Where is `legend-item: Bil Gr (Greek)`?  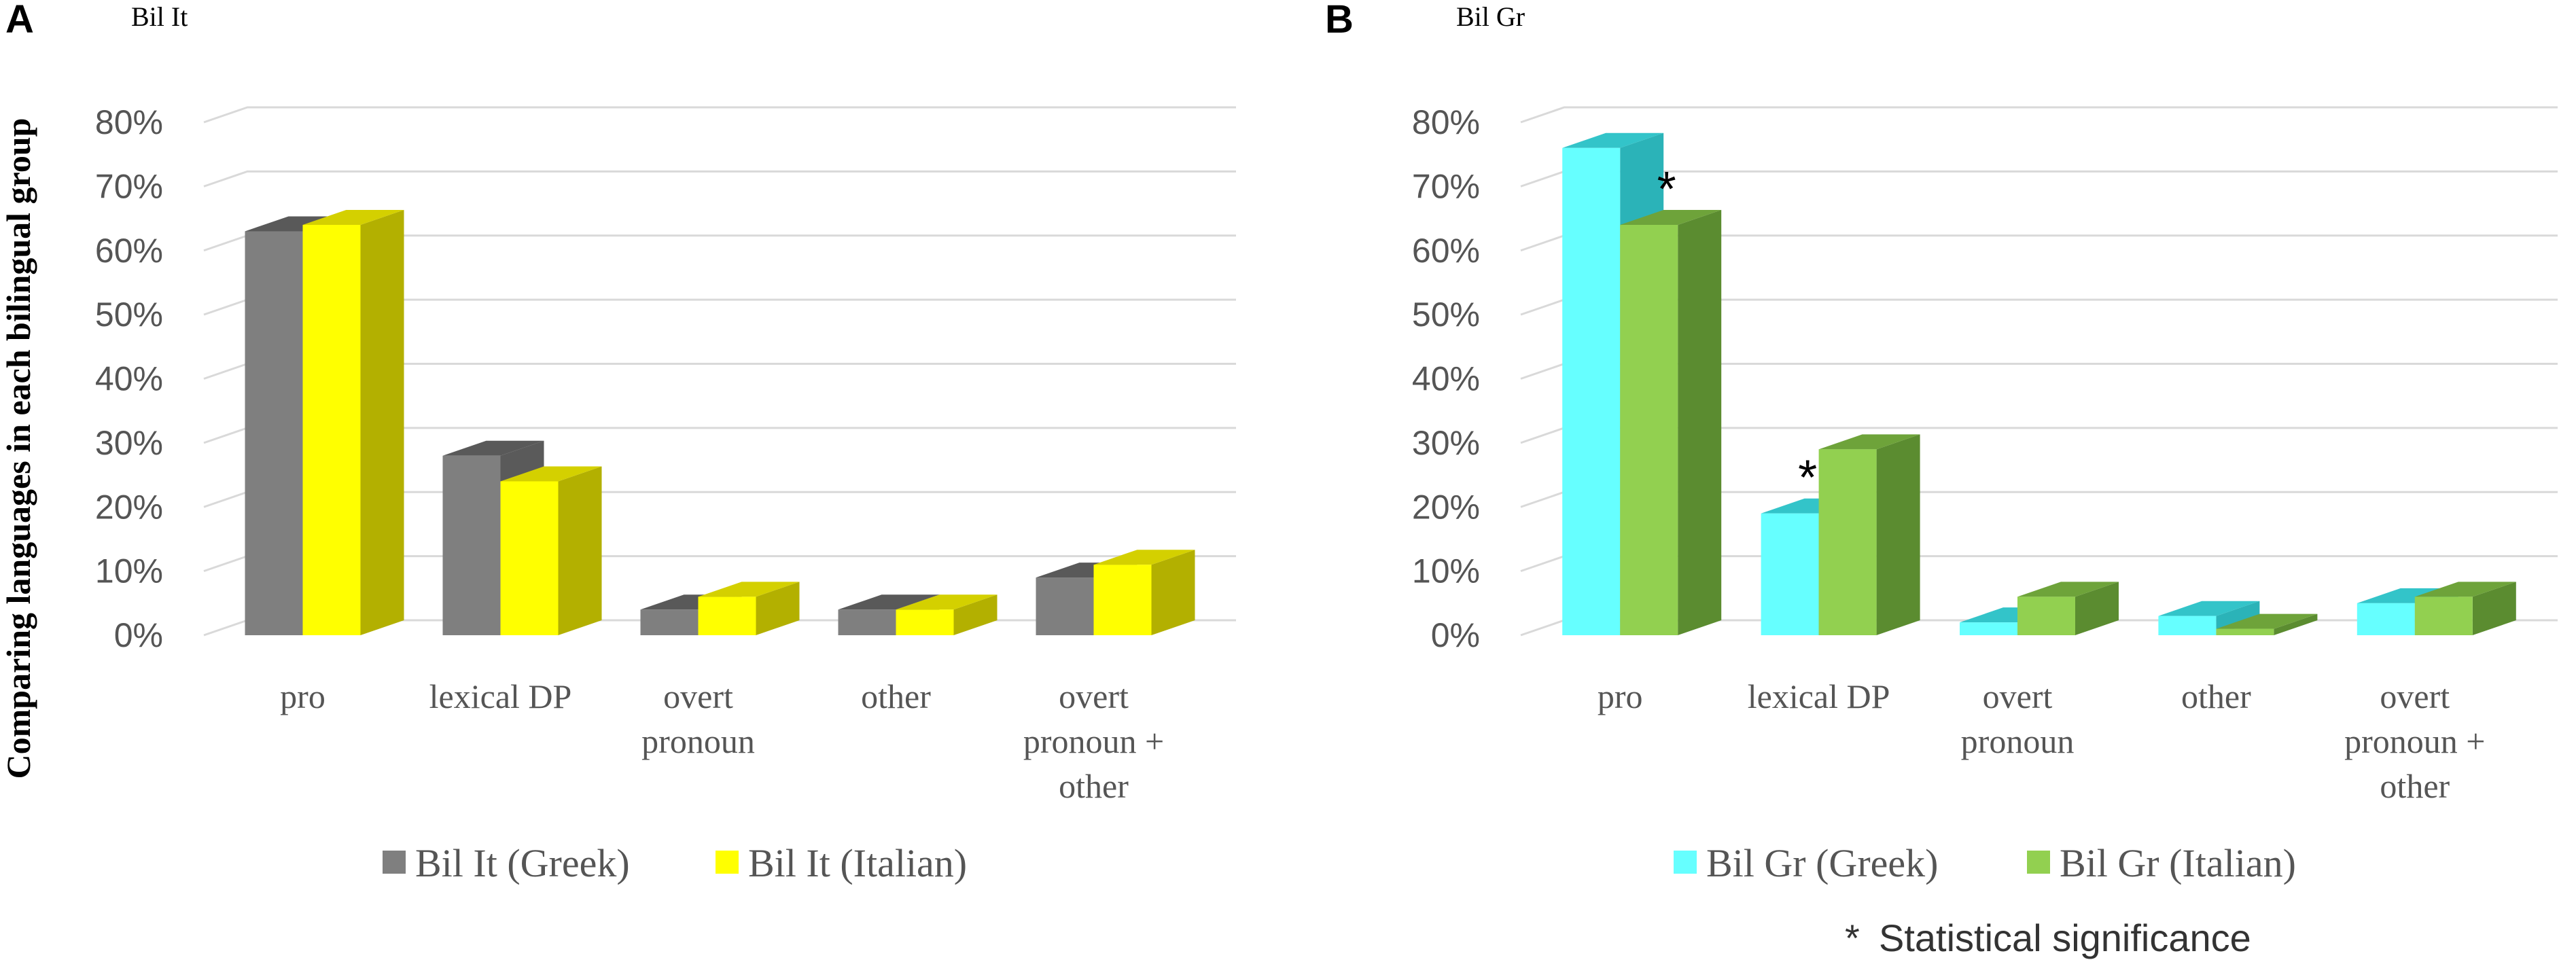
legend-item: Bil Gr (Greek) is located at coordinates (1806, 863).